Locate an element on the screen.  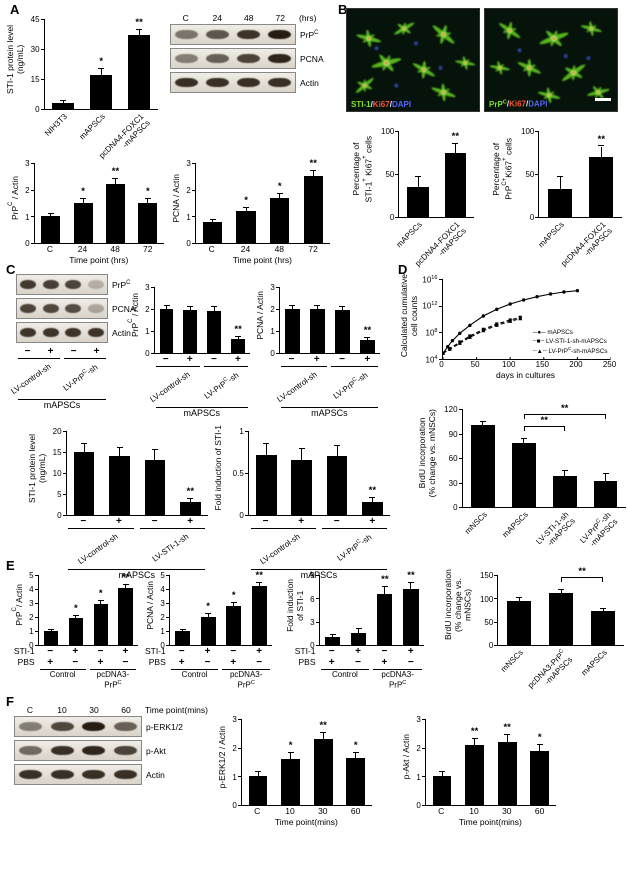
y-axis-label: STI-1 protein level (ng/mL) is located at coordinates (37, 468).